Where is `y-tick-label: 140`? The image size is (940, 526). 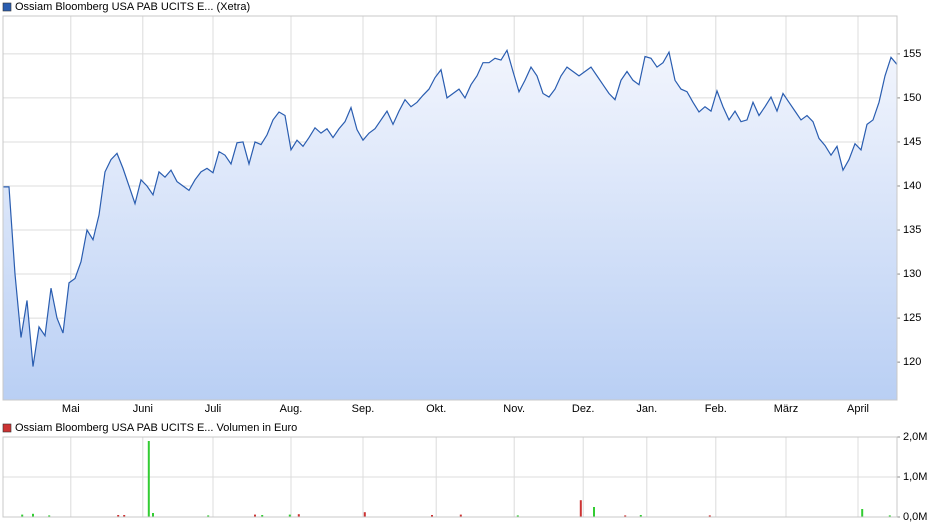
y-tick-label: 140 is located at coordinates (912, 186).